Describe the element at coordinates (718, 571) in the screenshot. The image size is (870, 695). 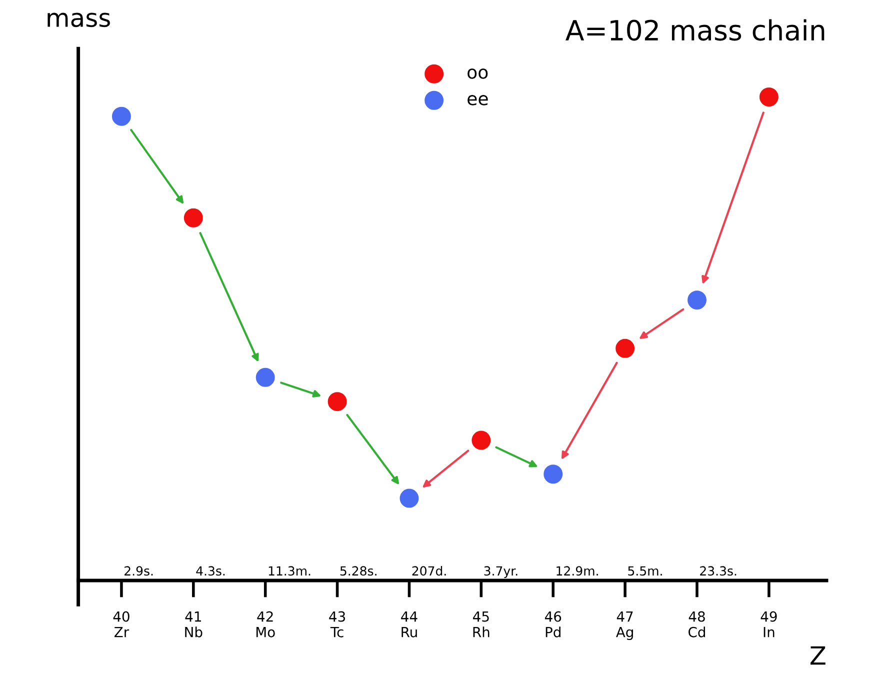
I see `annotation: 23.3s.` at that location.